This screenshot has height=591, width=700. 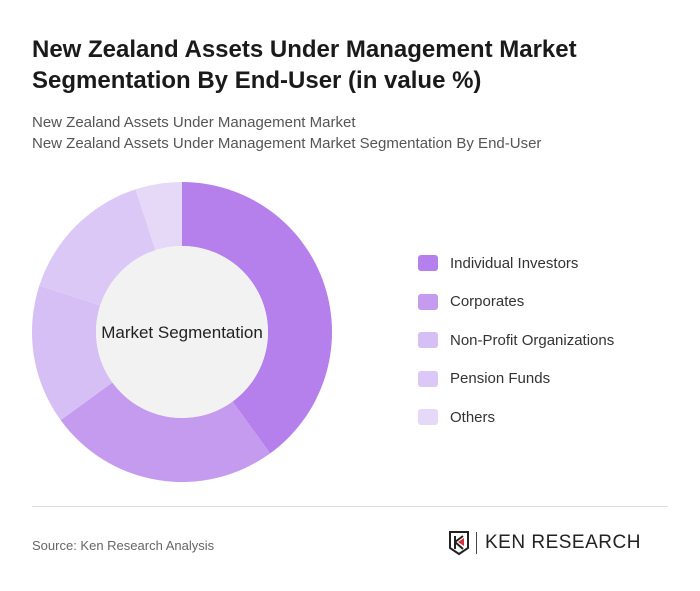 I want to click on legend-label: Pension Funds, so click(x=500, y=379).